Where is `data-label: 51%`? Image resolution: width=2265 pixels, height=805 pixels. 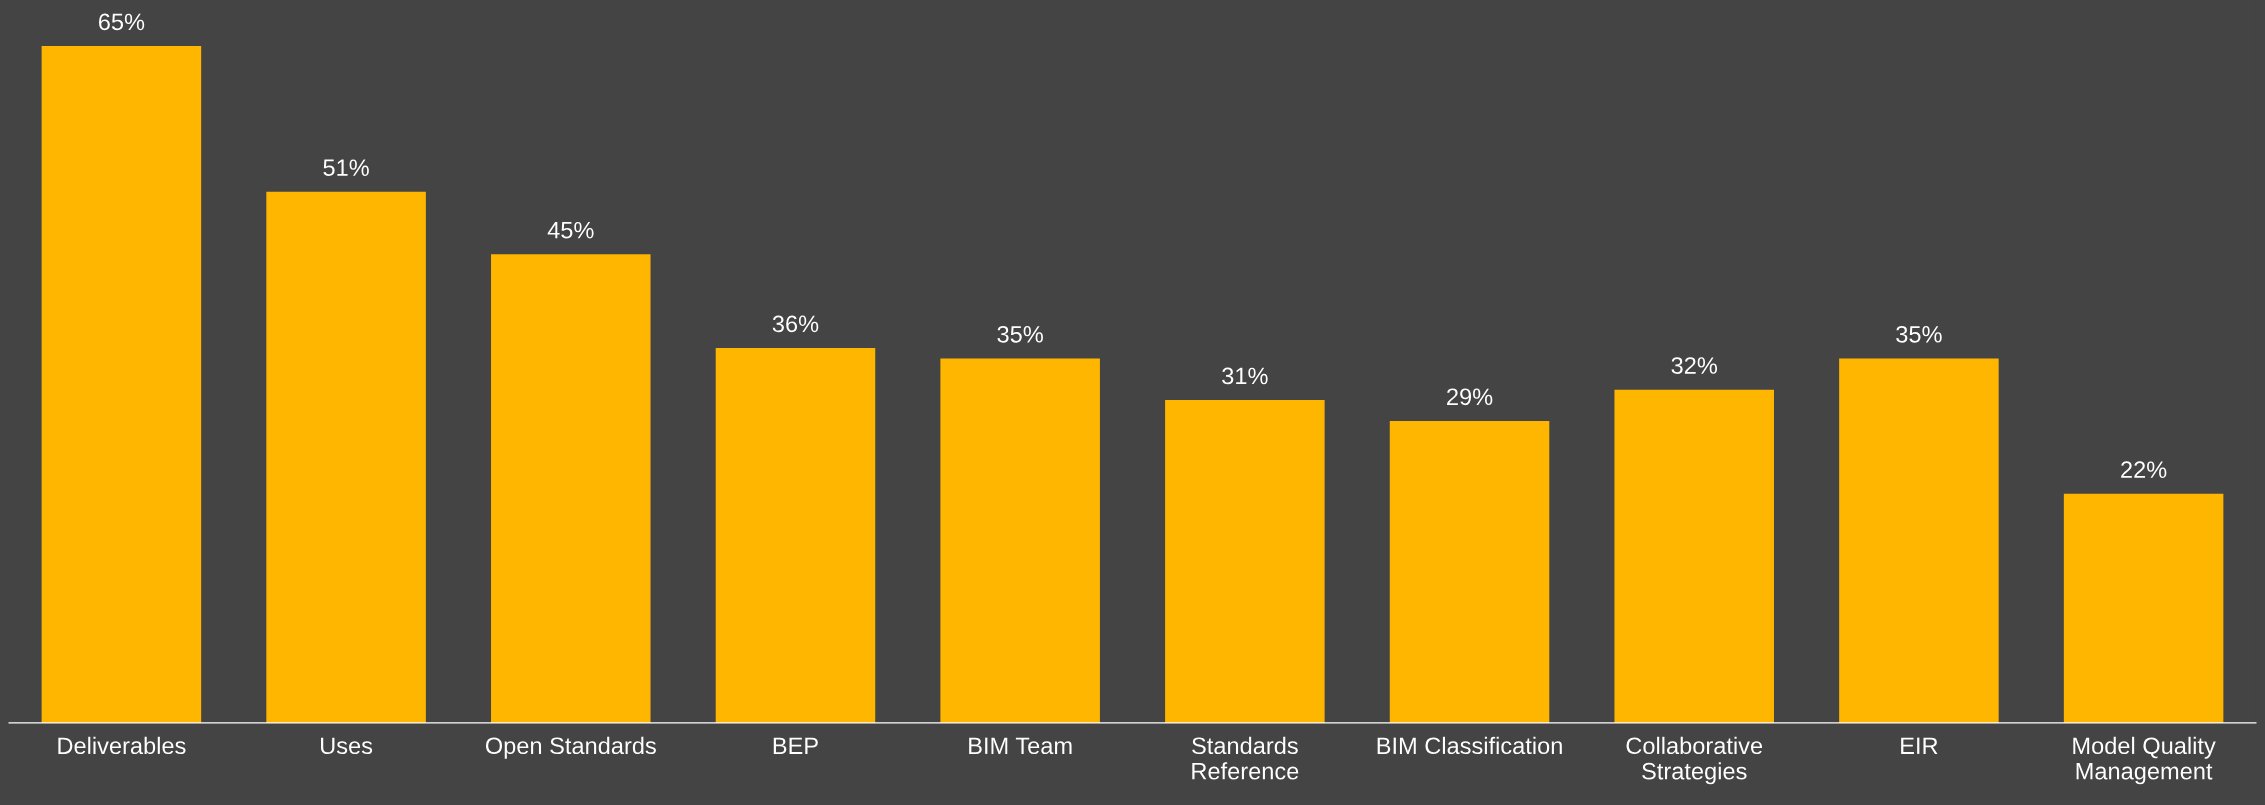 data-label: 51% is located at coordinates (346, 168).